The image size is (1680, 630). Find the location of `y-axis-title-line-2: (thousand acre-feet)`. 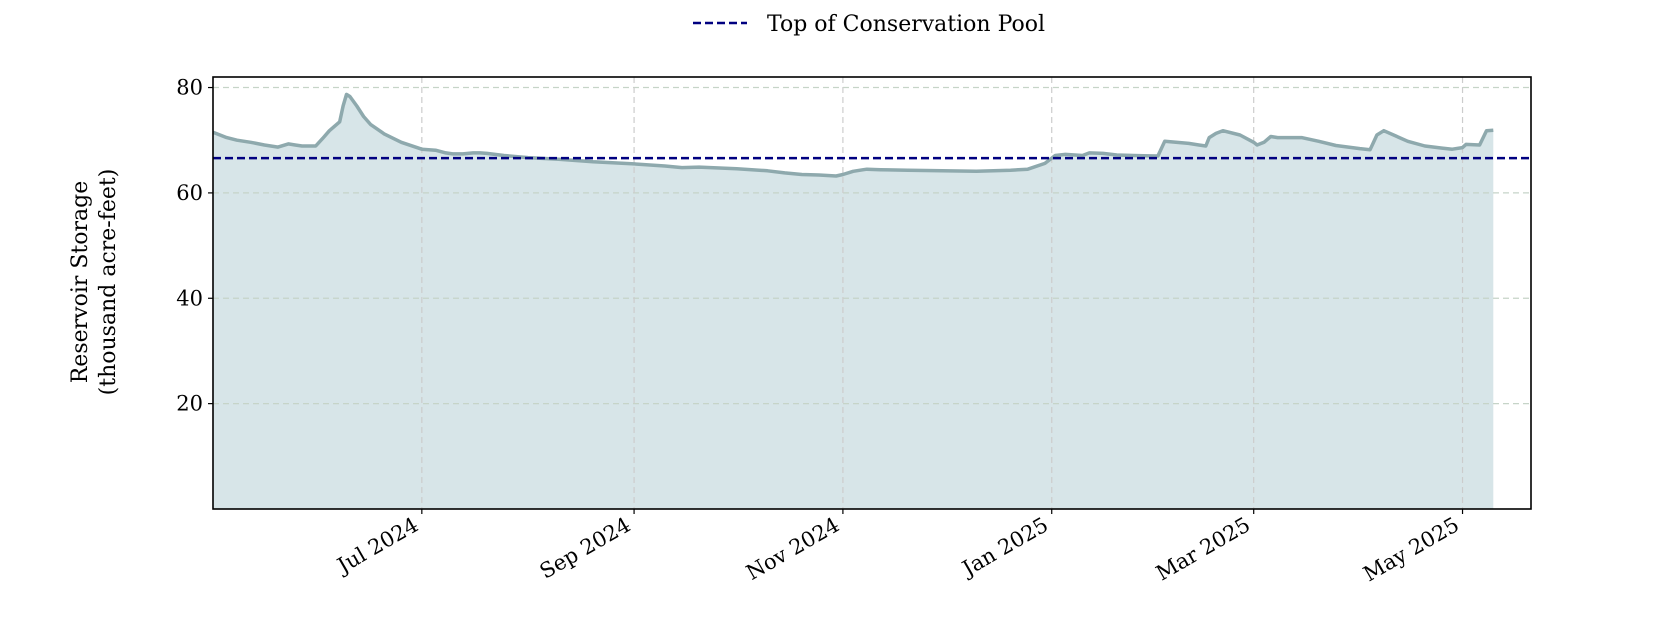

y-axis-title-line-2: (thousand acre-feet) is located at coordinates (108, 282).